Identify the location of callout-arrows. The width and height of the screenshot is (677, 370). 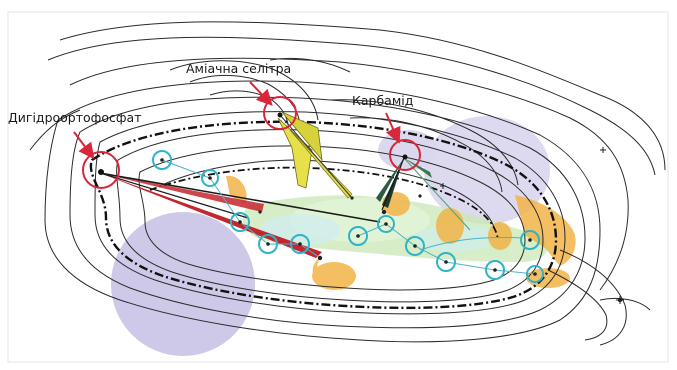
(237, 120).